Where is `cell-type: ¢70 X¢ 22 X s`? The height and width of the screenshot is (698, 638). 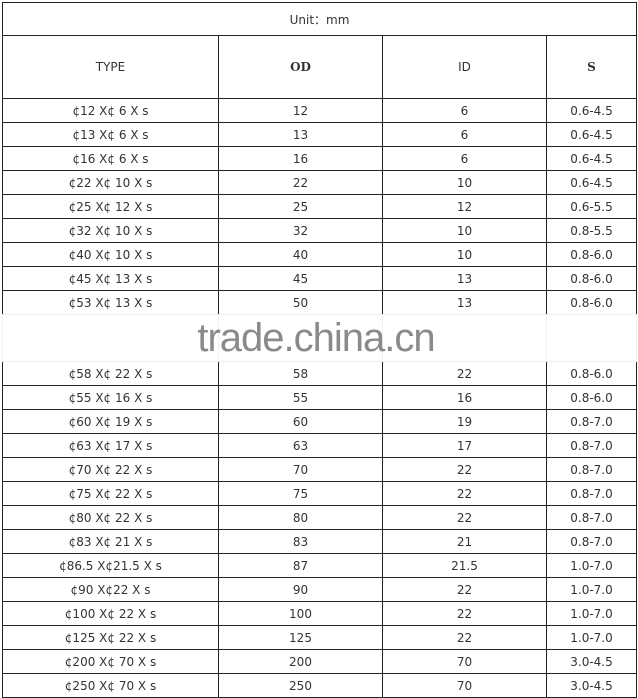 cell-type: ¢70 X¢ 22 X s is located at coordinates (110, 469).